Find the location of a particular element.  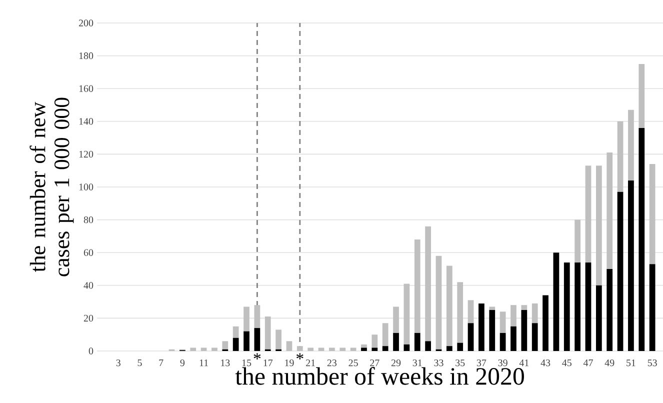

x-tick-label: 9 is located at coordinates (182, 363).